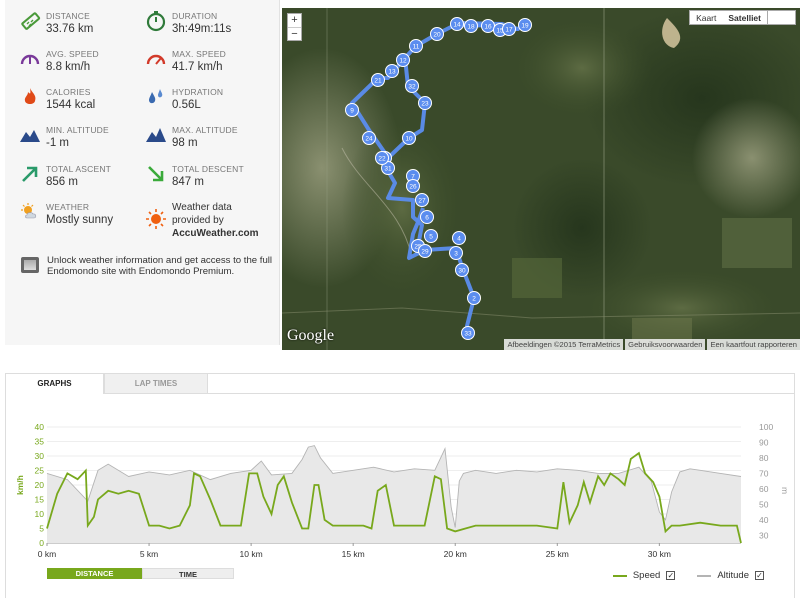  I want to click on stat-label: CALORIES, so click(68, 92).